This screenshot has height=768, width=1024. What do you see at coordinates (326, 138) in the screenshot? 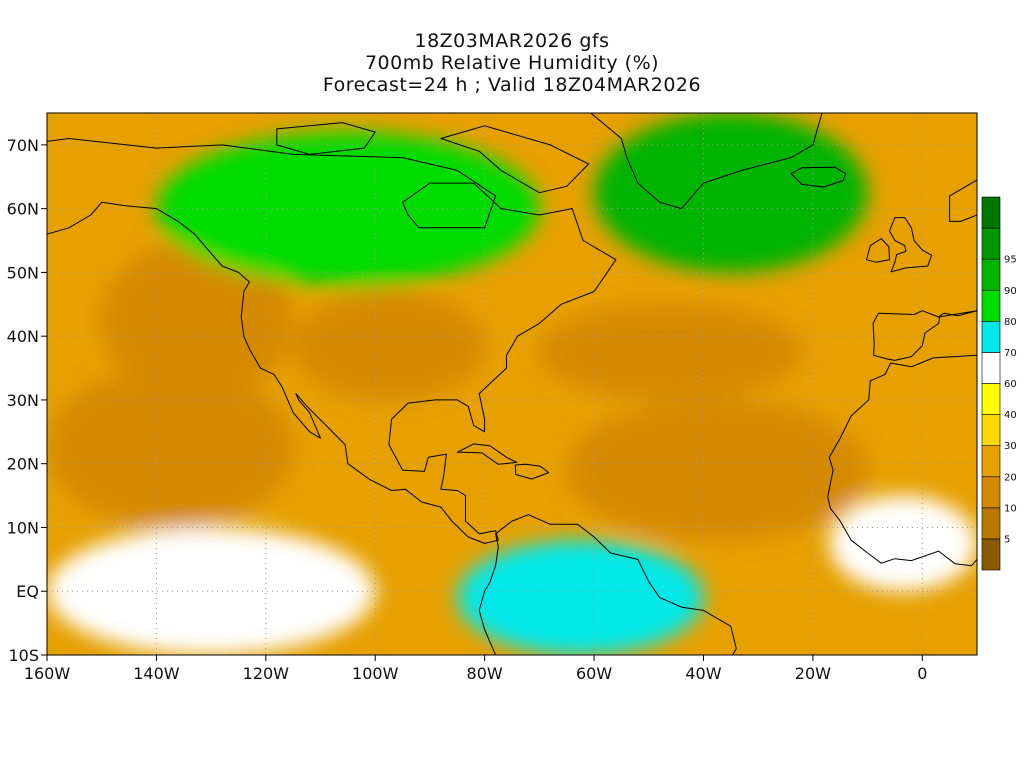
I see `coastline-victoria-island` at bounding box center [326, 138].